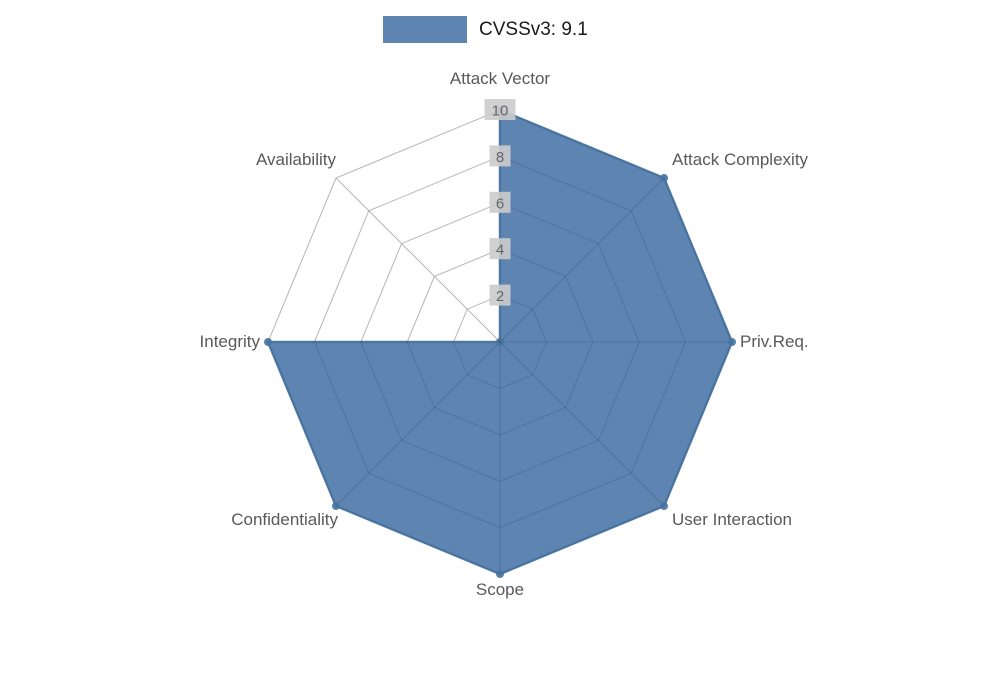 The height and width of the screenshot is (700, 1000). I want to click on axis-label-attack-complexity: Attack Complexity, so click(740, 159).